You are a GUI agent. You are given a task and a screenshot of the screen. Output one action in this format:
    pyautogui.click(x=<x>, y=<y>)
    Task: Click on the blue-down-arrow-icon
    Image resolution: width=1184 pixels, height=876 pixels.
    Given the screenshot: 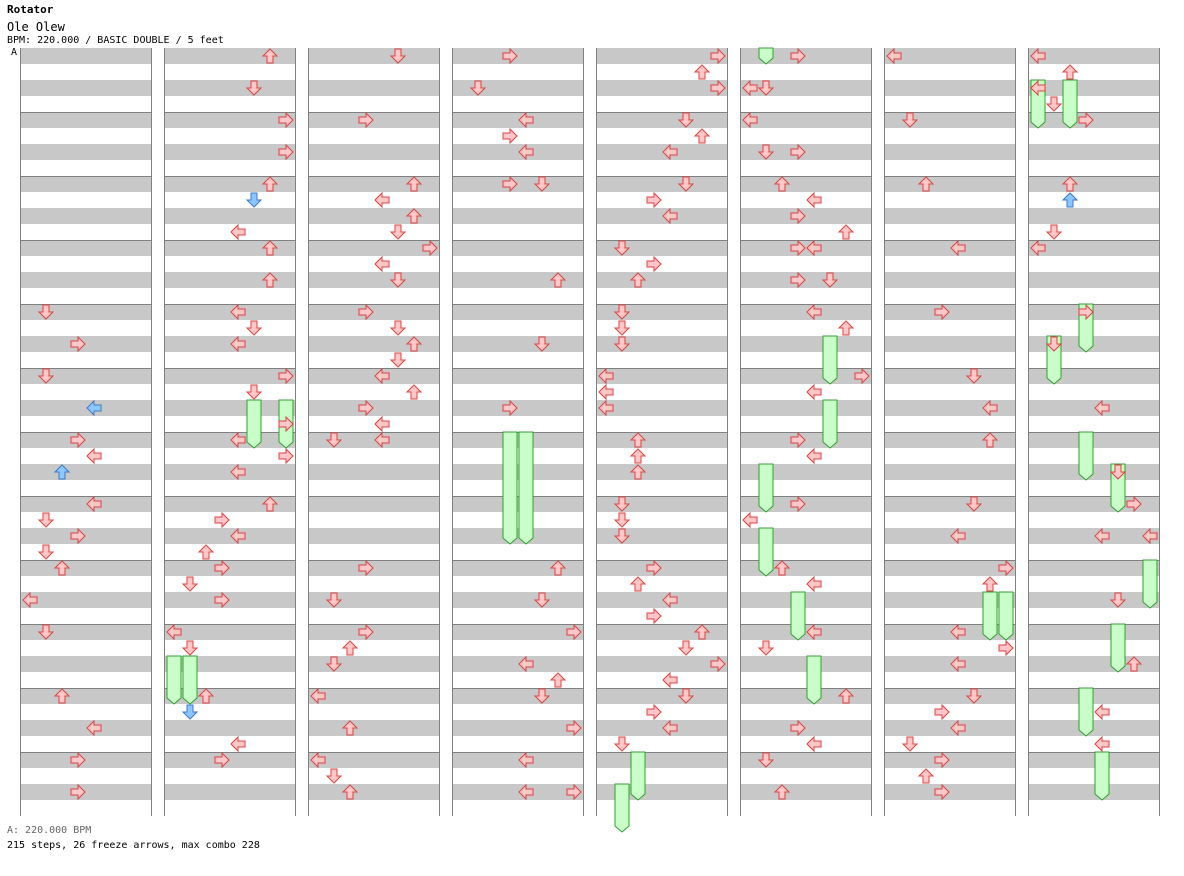 What is the action you would take?
    pyautogui.click(x=254, y=200)
    